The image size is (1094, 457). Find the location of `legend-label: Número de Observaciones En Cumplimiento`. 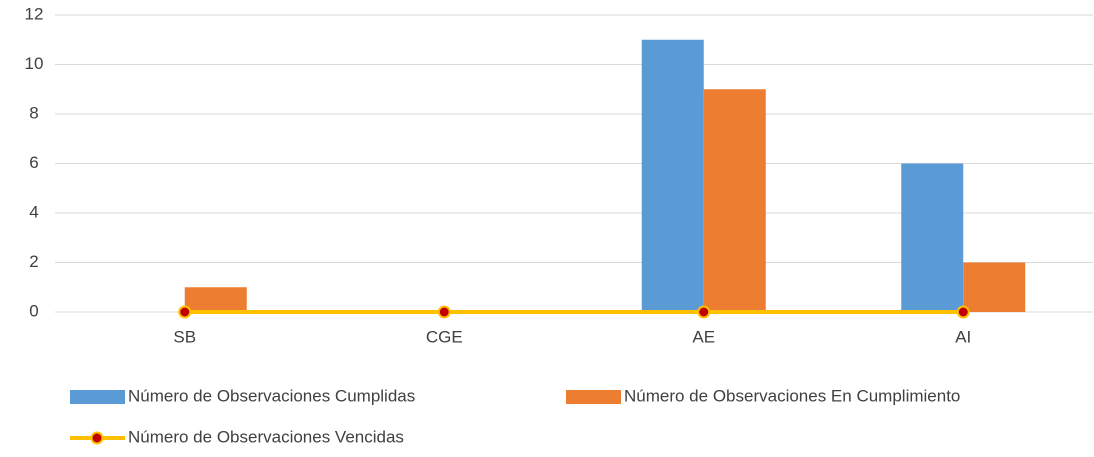

legend-label: Número de Observaciones En Cumplimiento is located at coordinates (792, 395).